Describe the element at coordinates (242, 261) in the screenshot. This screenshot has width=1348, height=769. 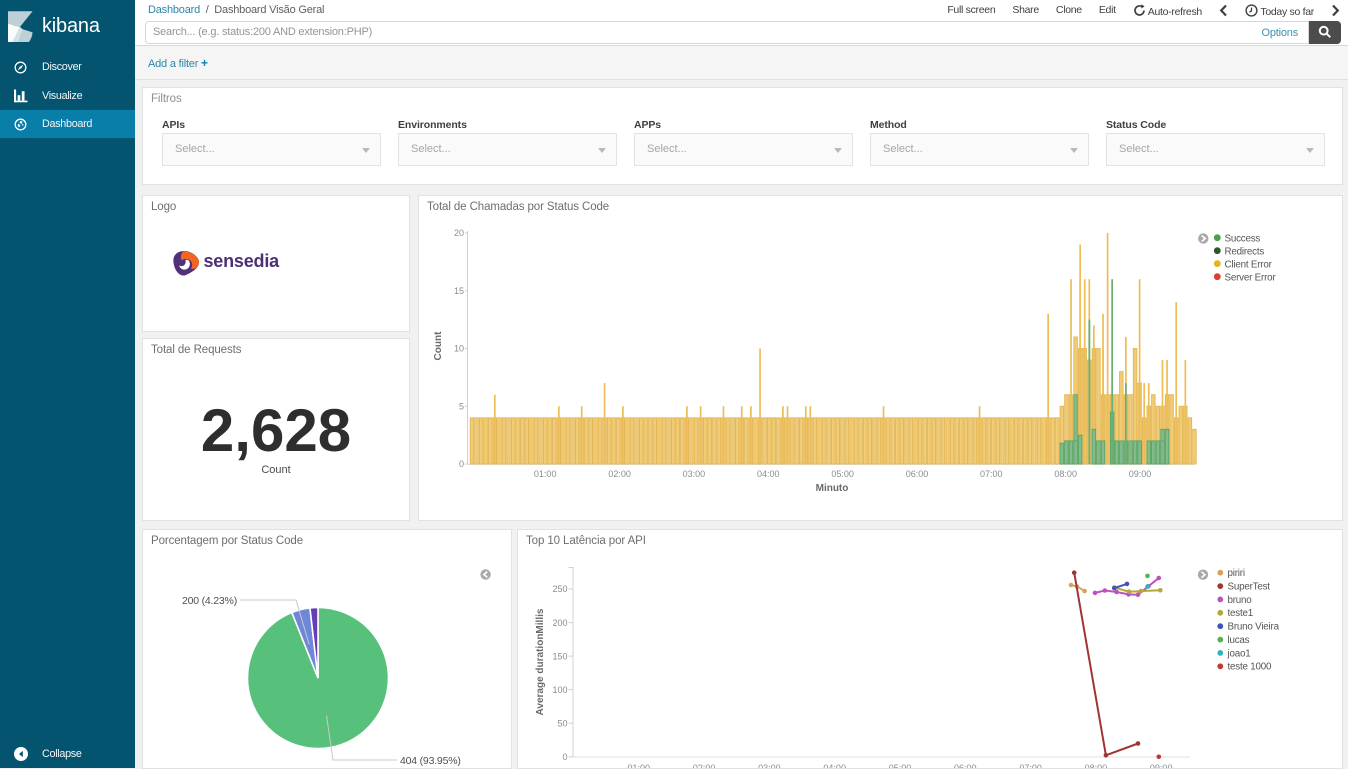
I see `svg-text: sensedia` at that location.